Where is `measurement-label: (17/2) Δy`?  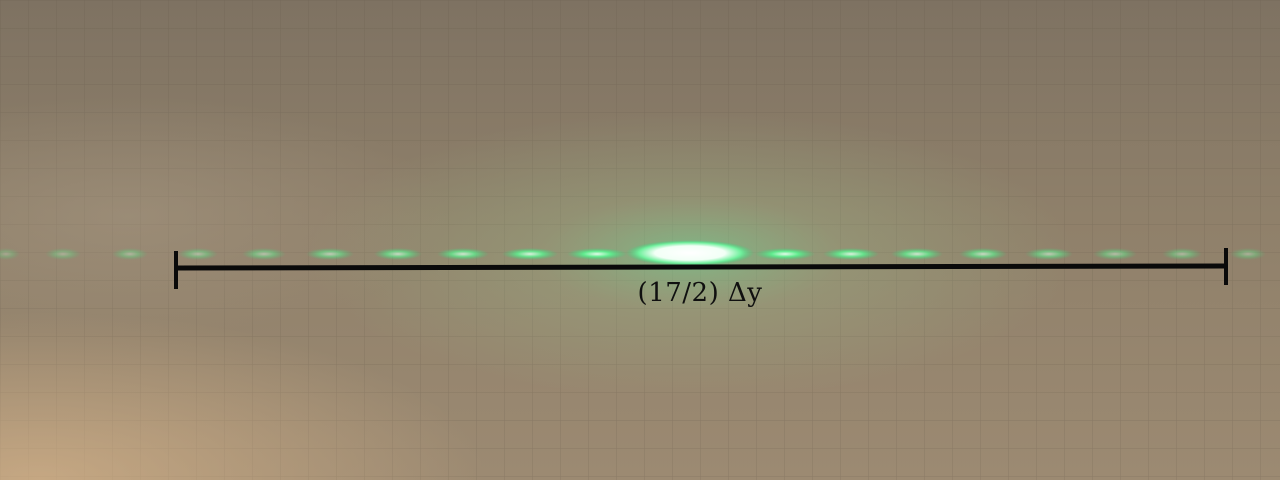 measurement-label: (17/2) Δy is located at coordinates (700, 293).